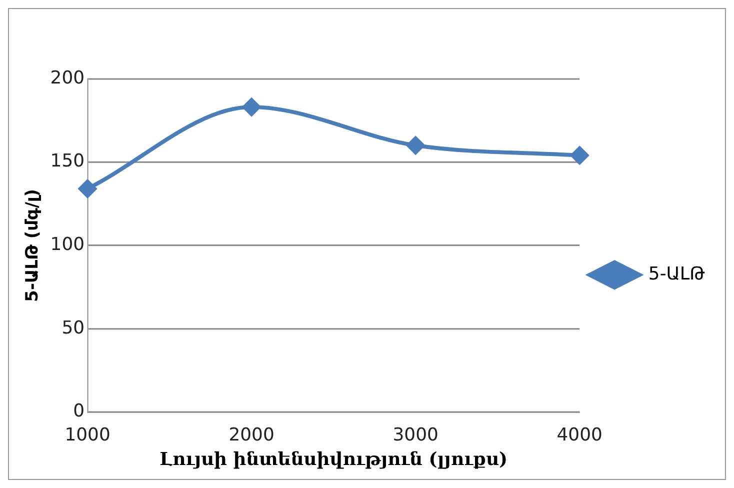  I want to click on y-axis-title: 5-ԱԼԹ (մգ/լ), so click(32, 245).